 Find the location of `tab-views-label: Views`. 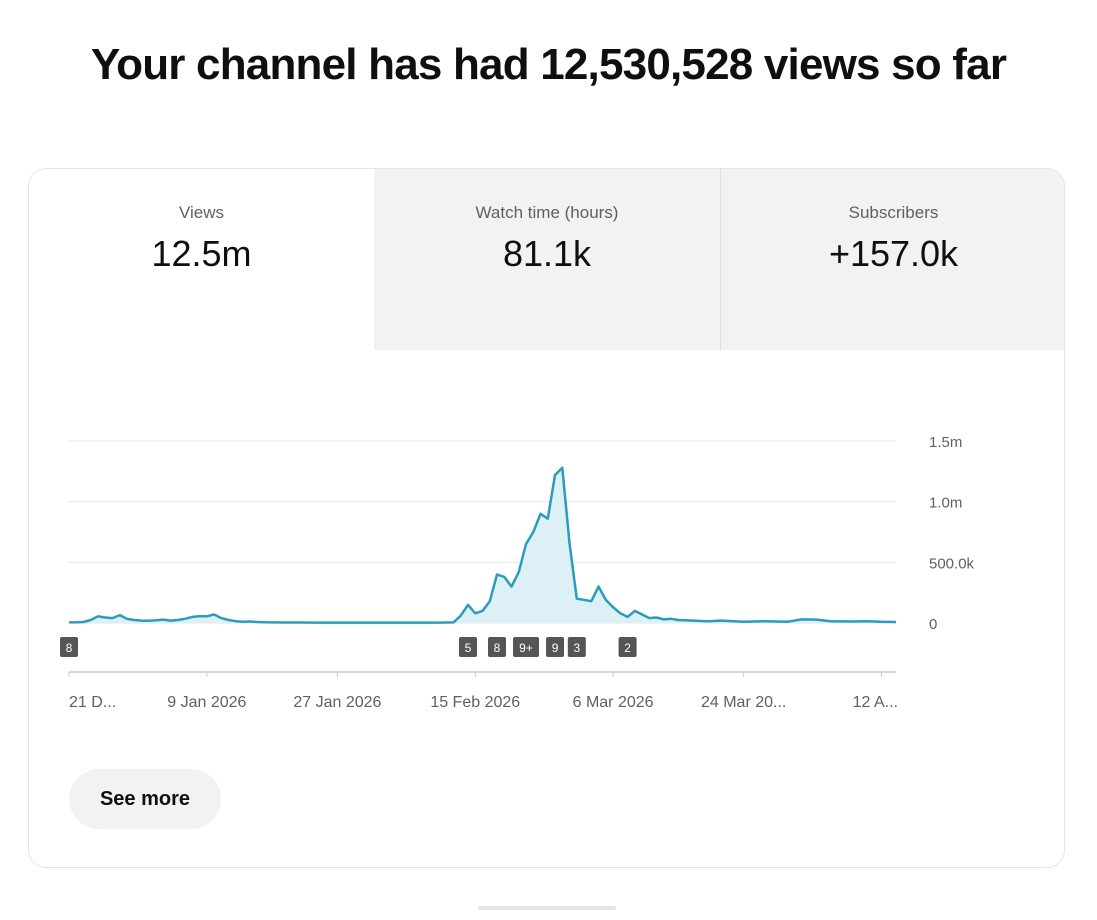

tab-views-label: Views is located at coordinates (201, 212).